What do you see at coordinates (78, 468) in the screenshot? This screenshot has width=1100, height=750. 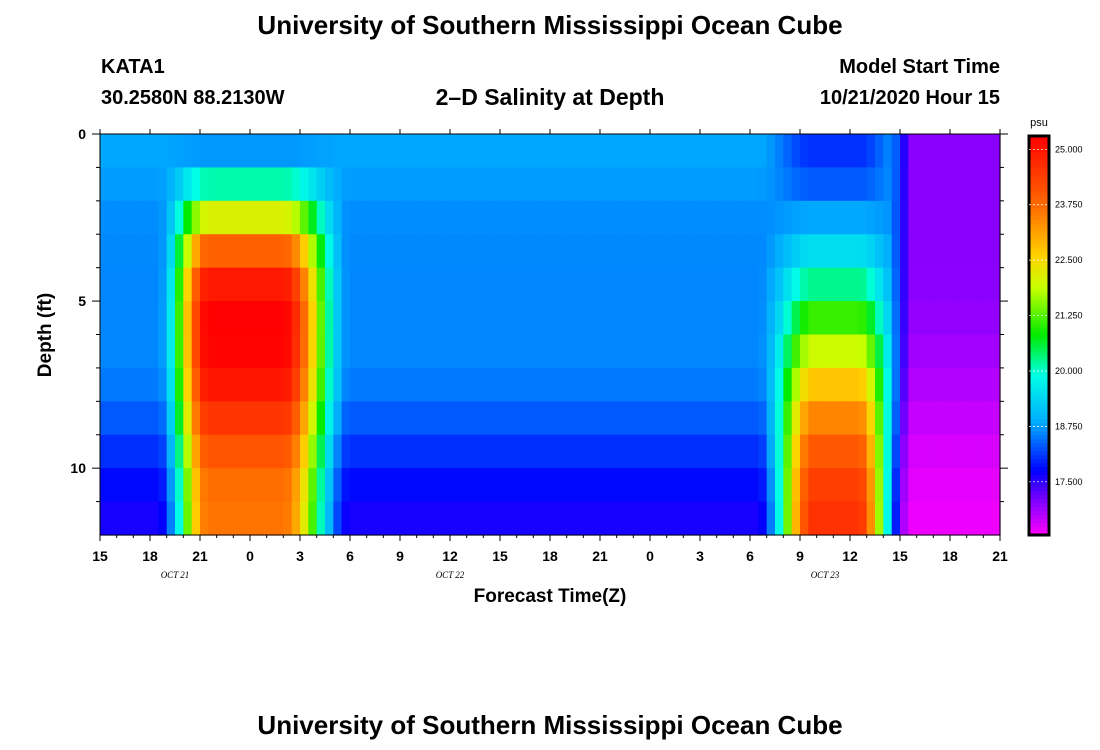 I see `y-tick-label: 10` at bounding box center [78, 468].